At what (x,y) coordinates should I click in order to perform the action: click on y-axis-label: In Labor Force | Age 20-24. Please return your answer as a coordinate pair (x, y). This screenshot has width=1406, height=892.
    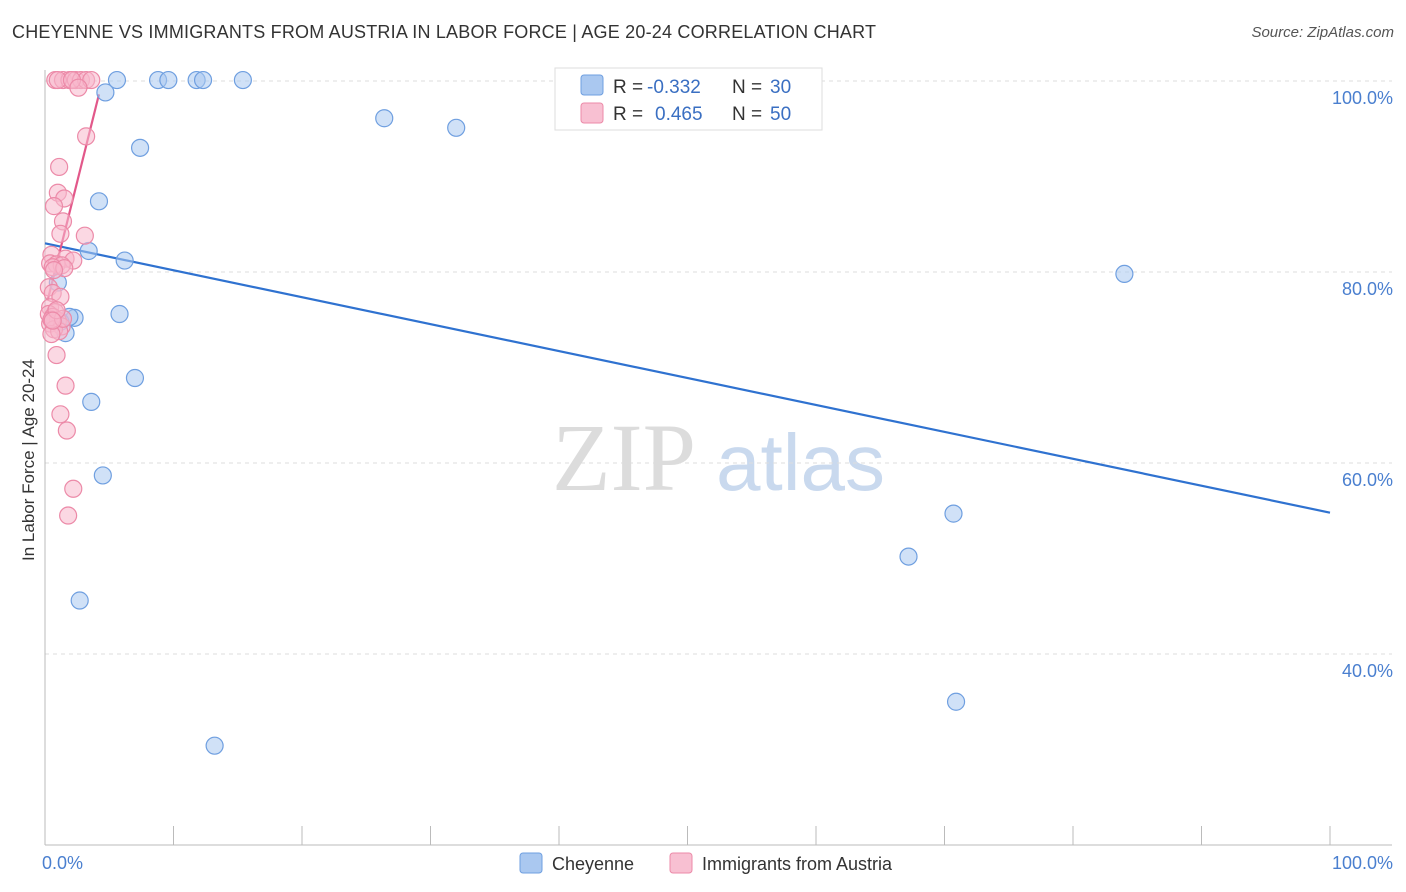
    Looking at the image, I should click on (28, 460).